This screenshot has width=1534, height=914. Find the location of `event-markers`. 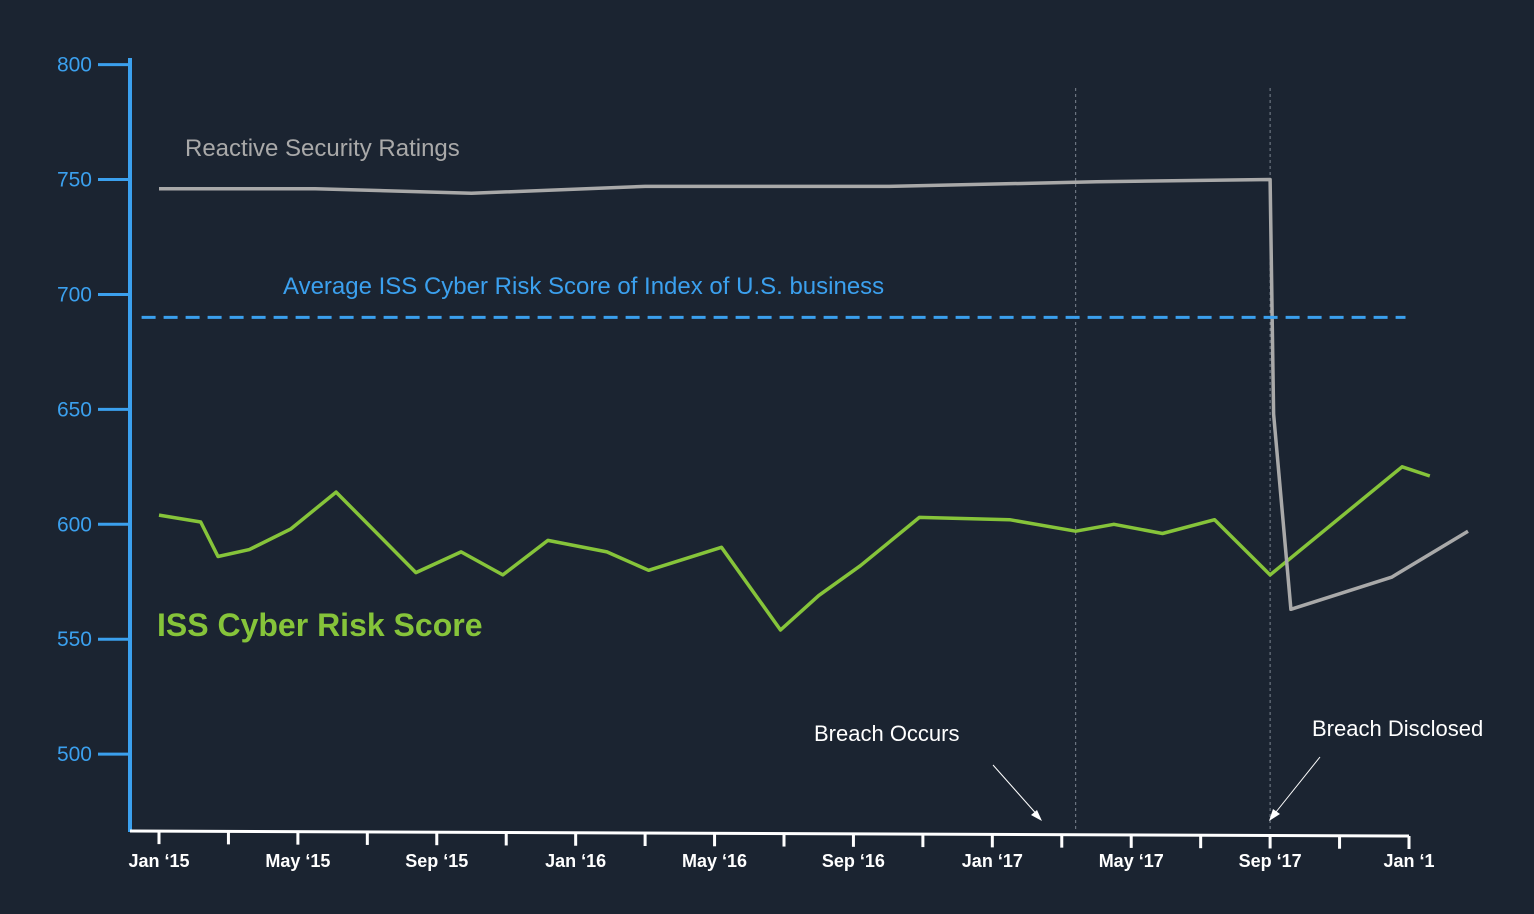

event-markers is located at coordinates (1173, 459).